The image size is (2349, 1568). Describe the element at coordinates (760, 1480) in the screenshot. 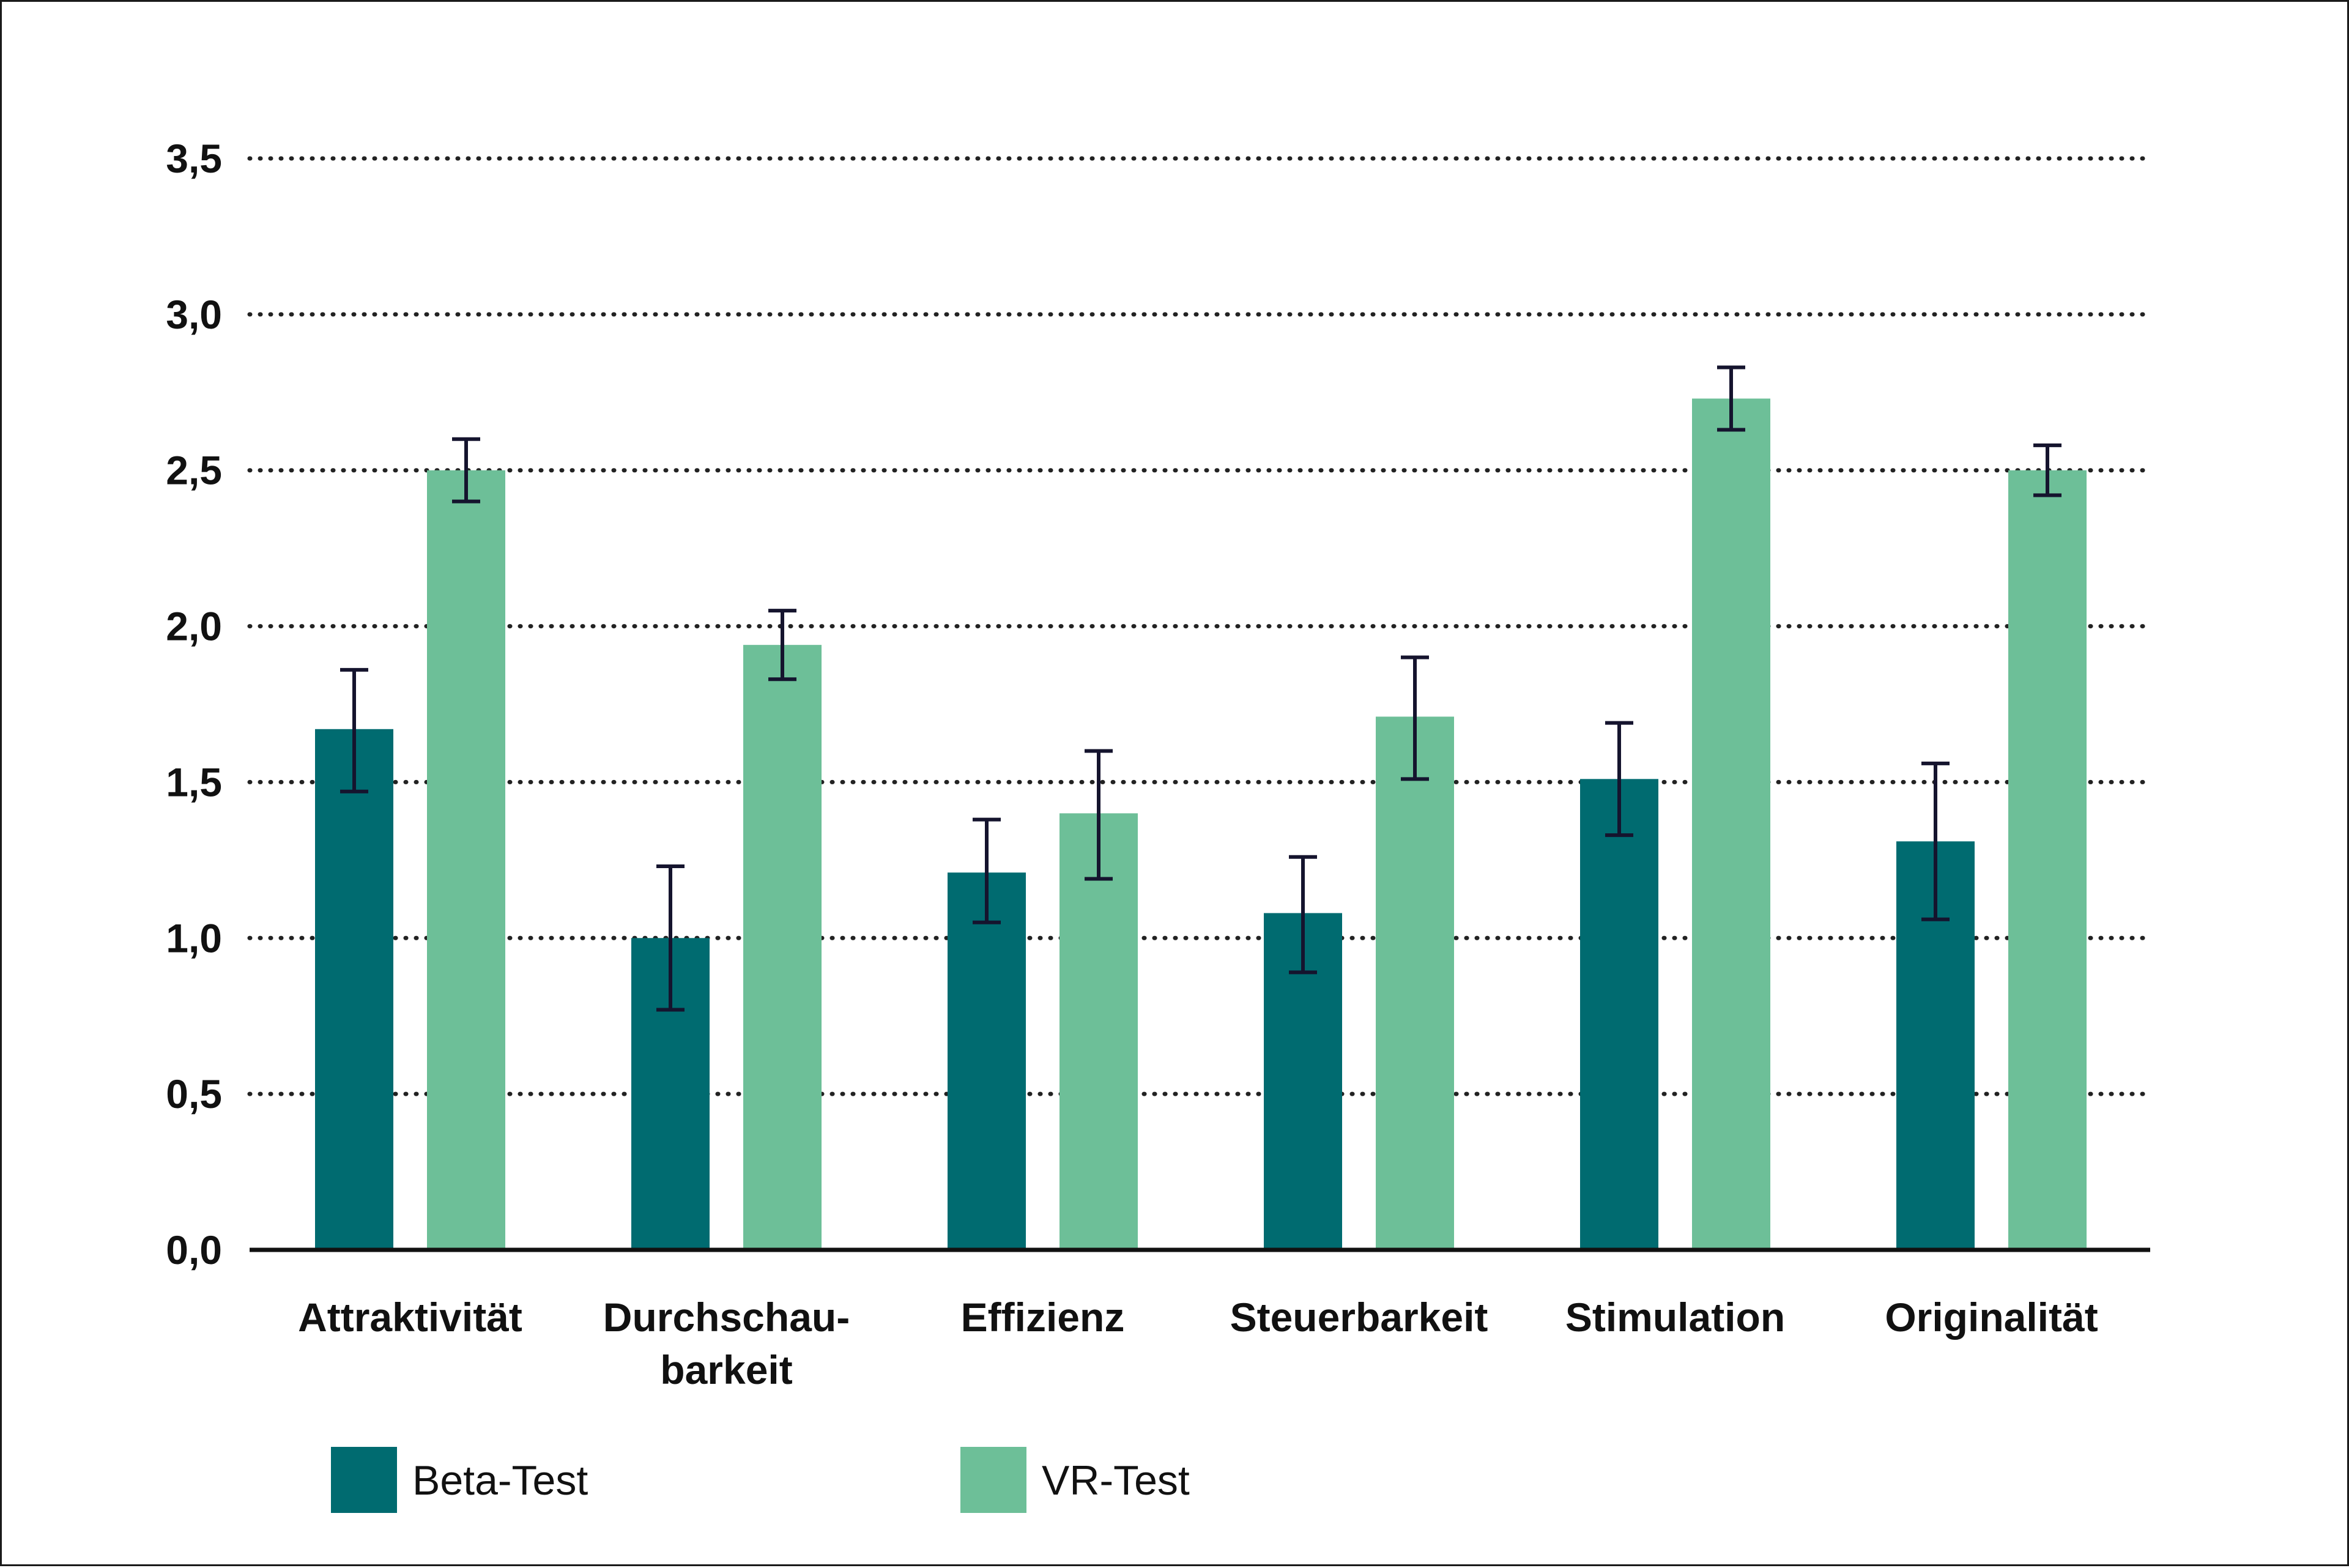

I see `legend: Beta-Test VR-Test` at that location.